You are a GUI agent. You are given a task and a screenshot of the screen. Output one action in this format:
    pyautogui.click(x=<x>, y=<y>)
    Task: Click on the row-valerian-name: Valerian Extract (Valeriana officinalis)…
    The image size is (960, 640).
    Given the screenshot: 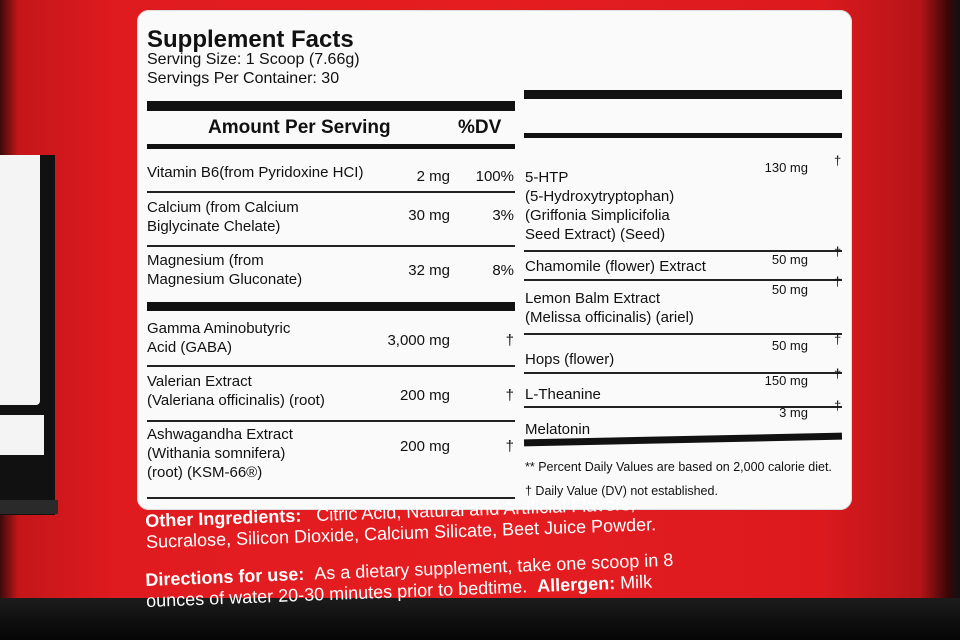 What is the action you would take?
    pyautogui.click(x=236, y=391)
    